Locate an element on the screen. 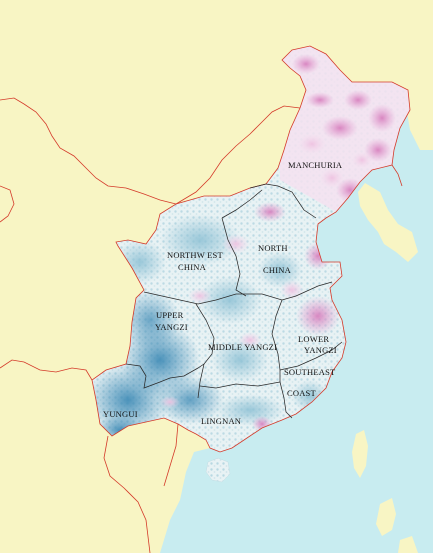 This screenshot has width=433, height=553. label-north-china-line1: NORTH is located at coordinates (273, 248).